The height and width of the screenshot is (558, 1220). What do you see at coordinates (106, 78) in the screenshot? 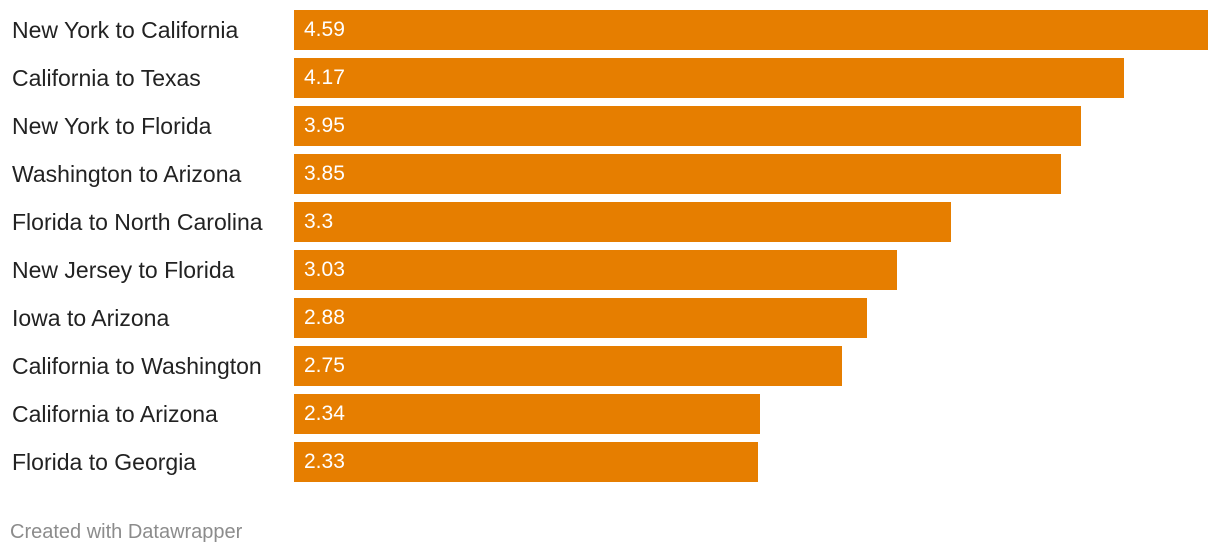
I see `category-label: California to Texas` at bounding box center [106, 78].